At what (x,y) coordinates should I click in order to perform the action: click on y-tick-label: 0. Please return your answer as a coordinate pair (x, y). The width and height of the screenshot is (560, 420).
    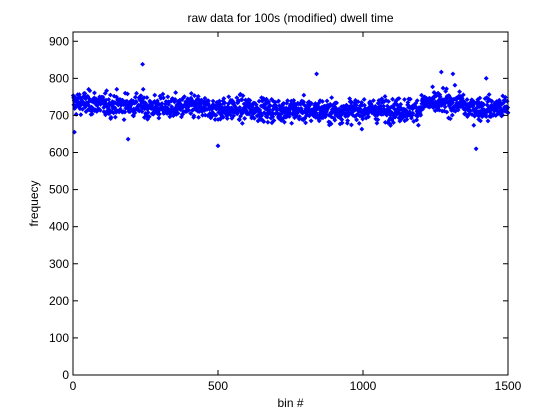
    Looking at the image, I should click on (65, 375).